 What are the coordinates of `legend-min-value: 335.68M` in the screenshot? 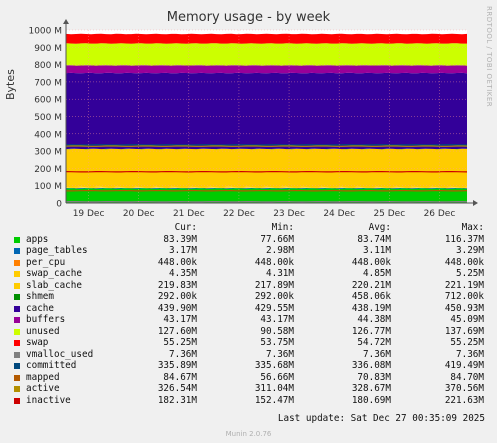 It's located at (274, 365).